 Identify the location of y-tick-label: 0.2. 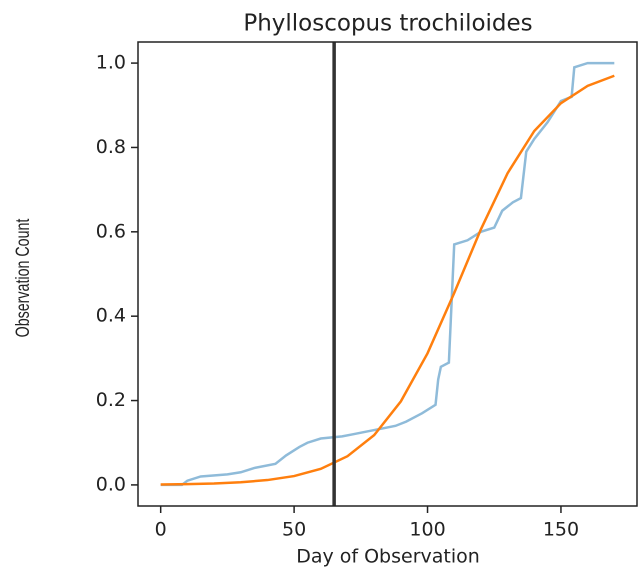
(111, 400).